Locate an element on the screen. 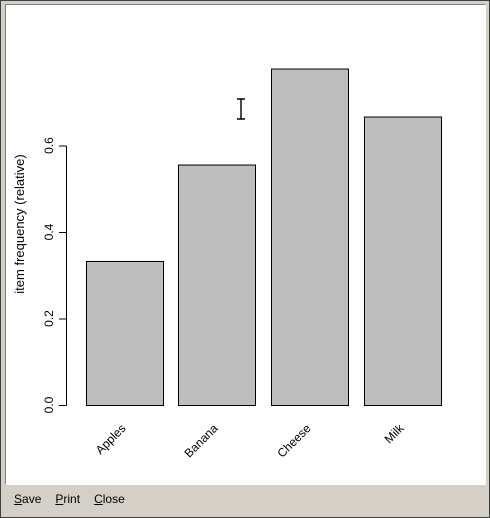  bar-milk is located at coordinates (403, 261).